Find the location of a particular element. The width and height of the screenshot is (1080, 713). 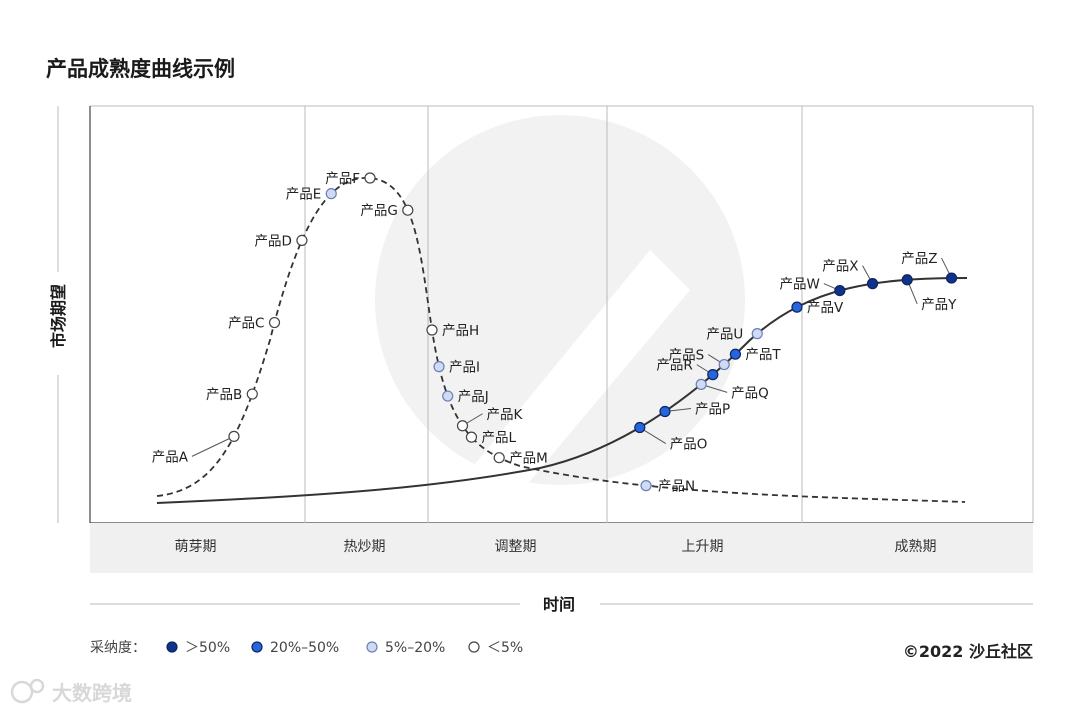

legend-label: ＜5% is located at coordinates (505, 648).